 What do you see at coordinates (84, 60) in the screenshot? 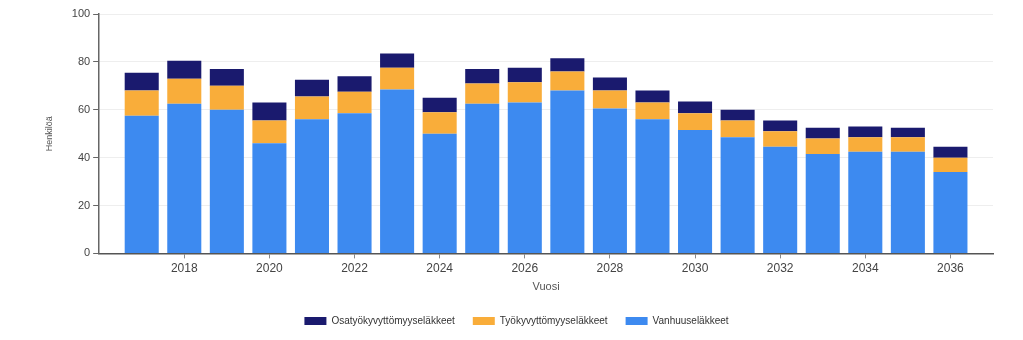
I see `y-tick-label: 80` at bounding box center [84, 60].